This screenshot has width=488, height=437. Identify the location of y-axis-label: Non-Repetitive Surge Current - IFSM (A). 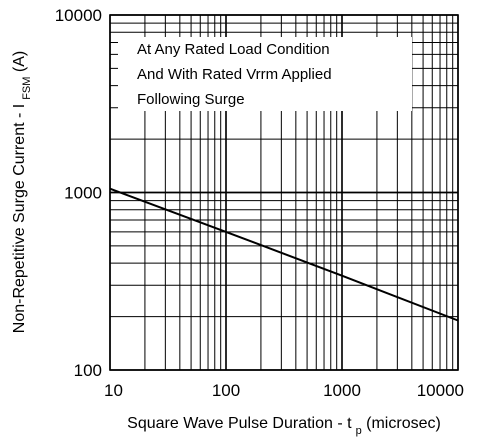
(22, 192).